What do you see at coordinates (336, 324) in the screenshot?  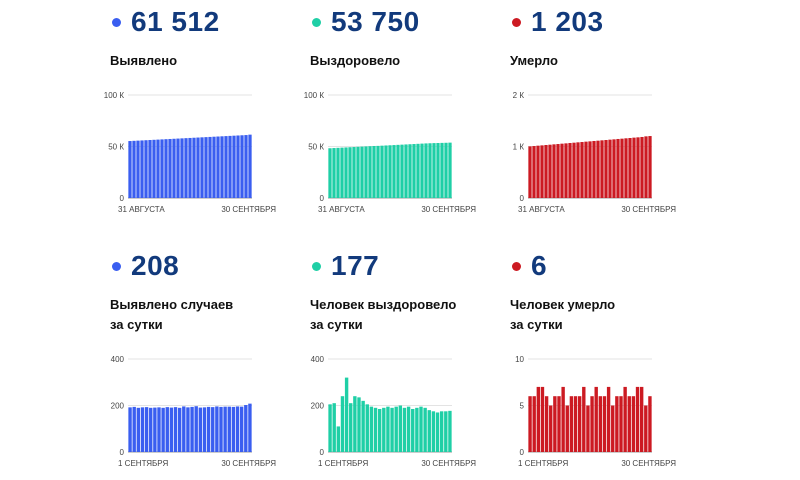 I see `stat-label-line2: за сутки` at bounding box center [336, 324].